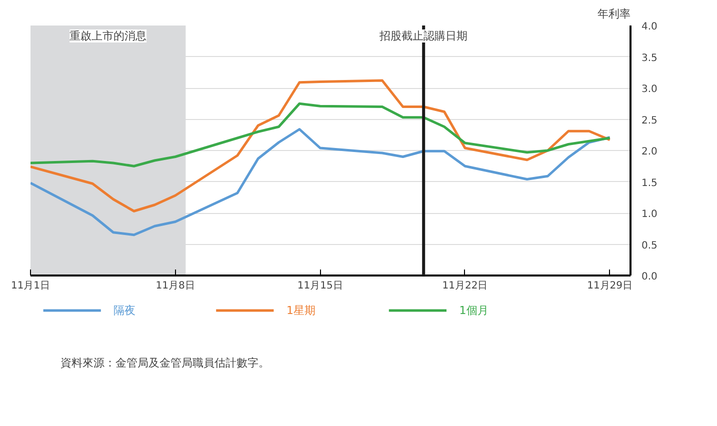  Describe the element at coordinates (650, 89) in the screenshot. I see `y-tick-label: 3.0` at that location.